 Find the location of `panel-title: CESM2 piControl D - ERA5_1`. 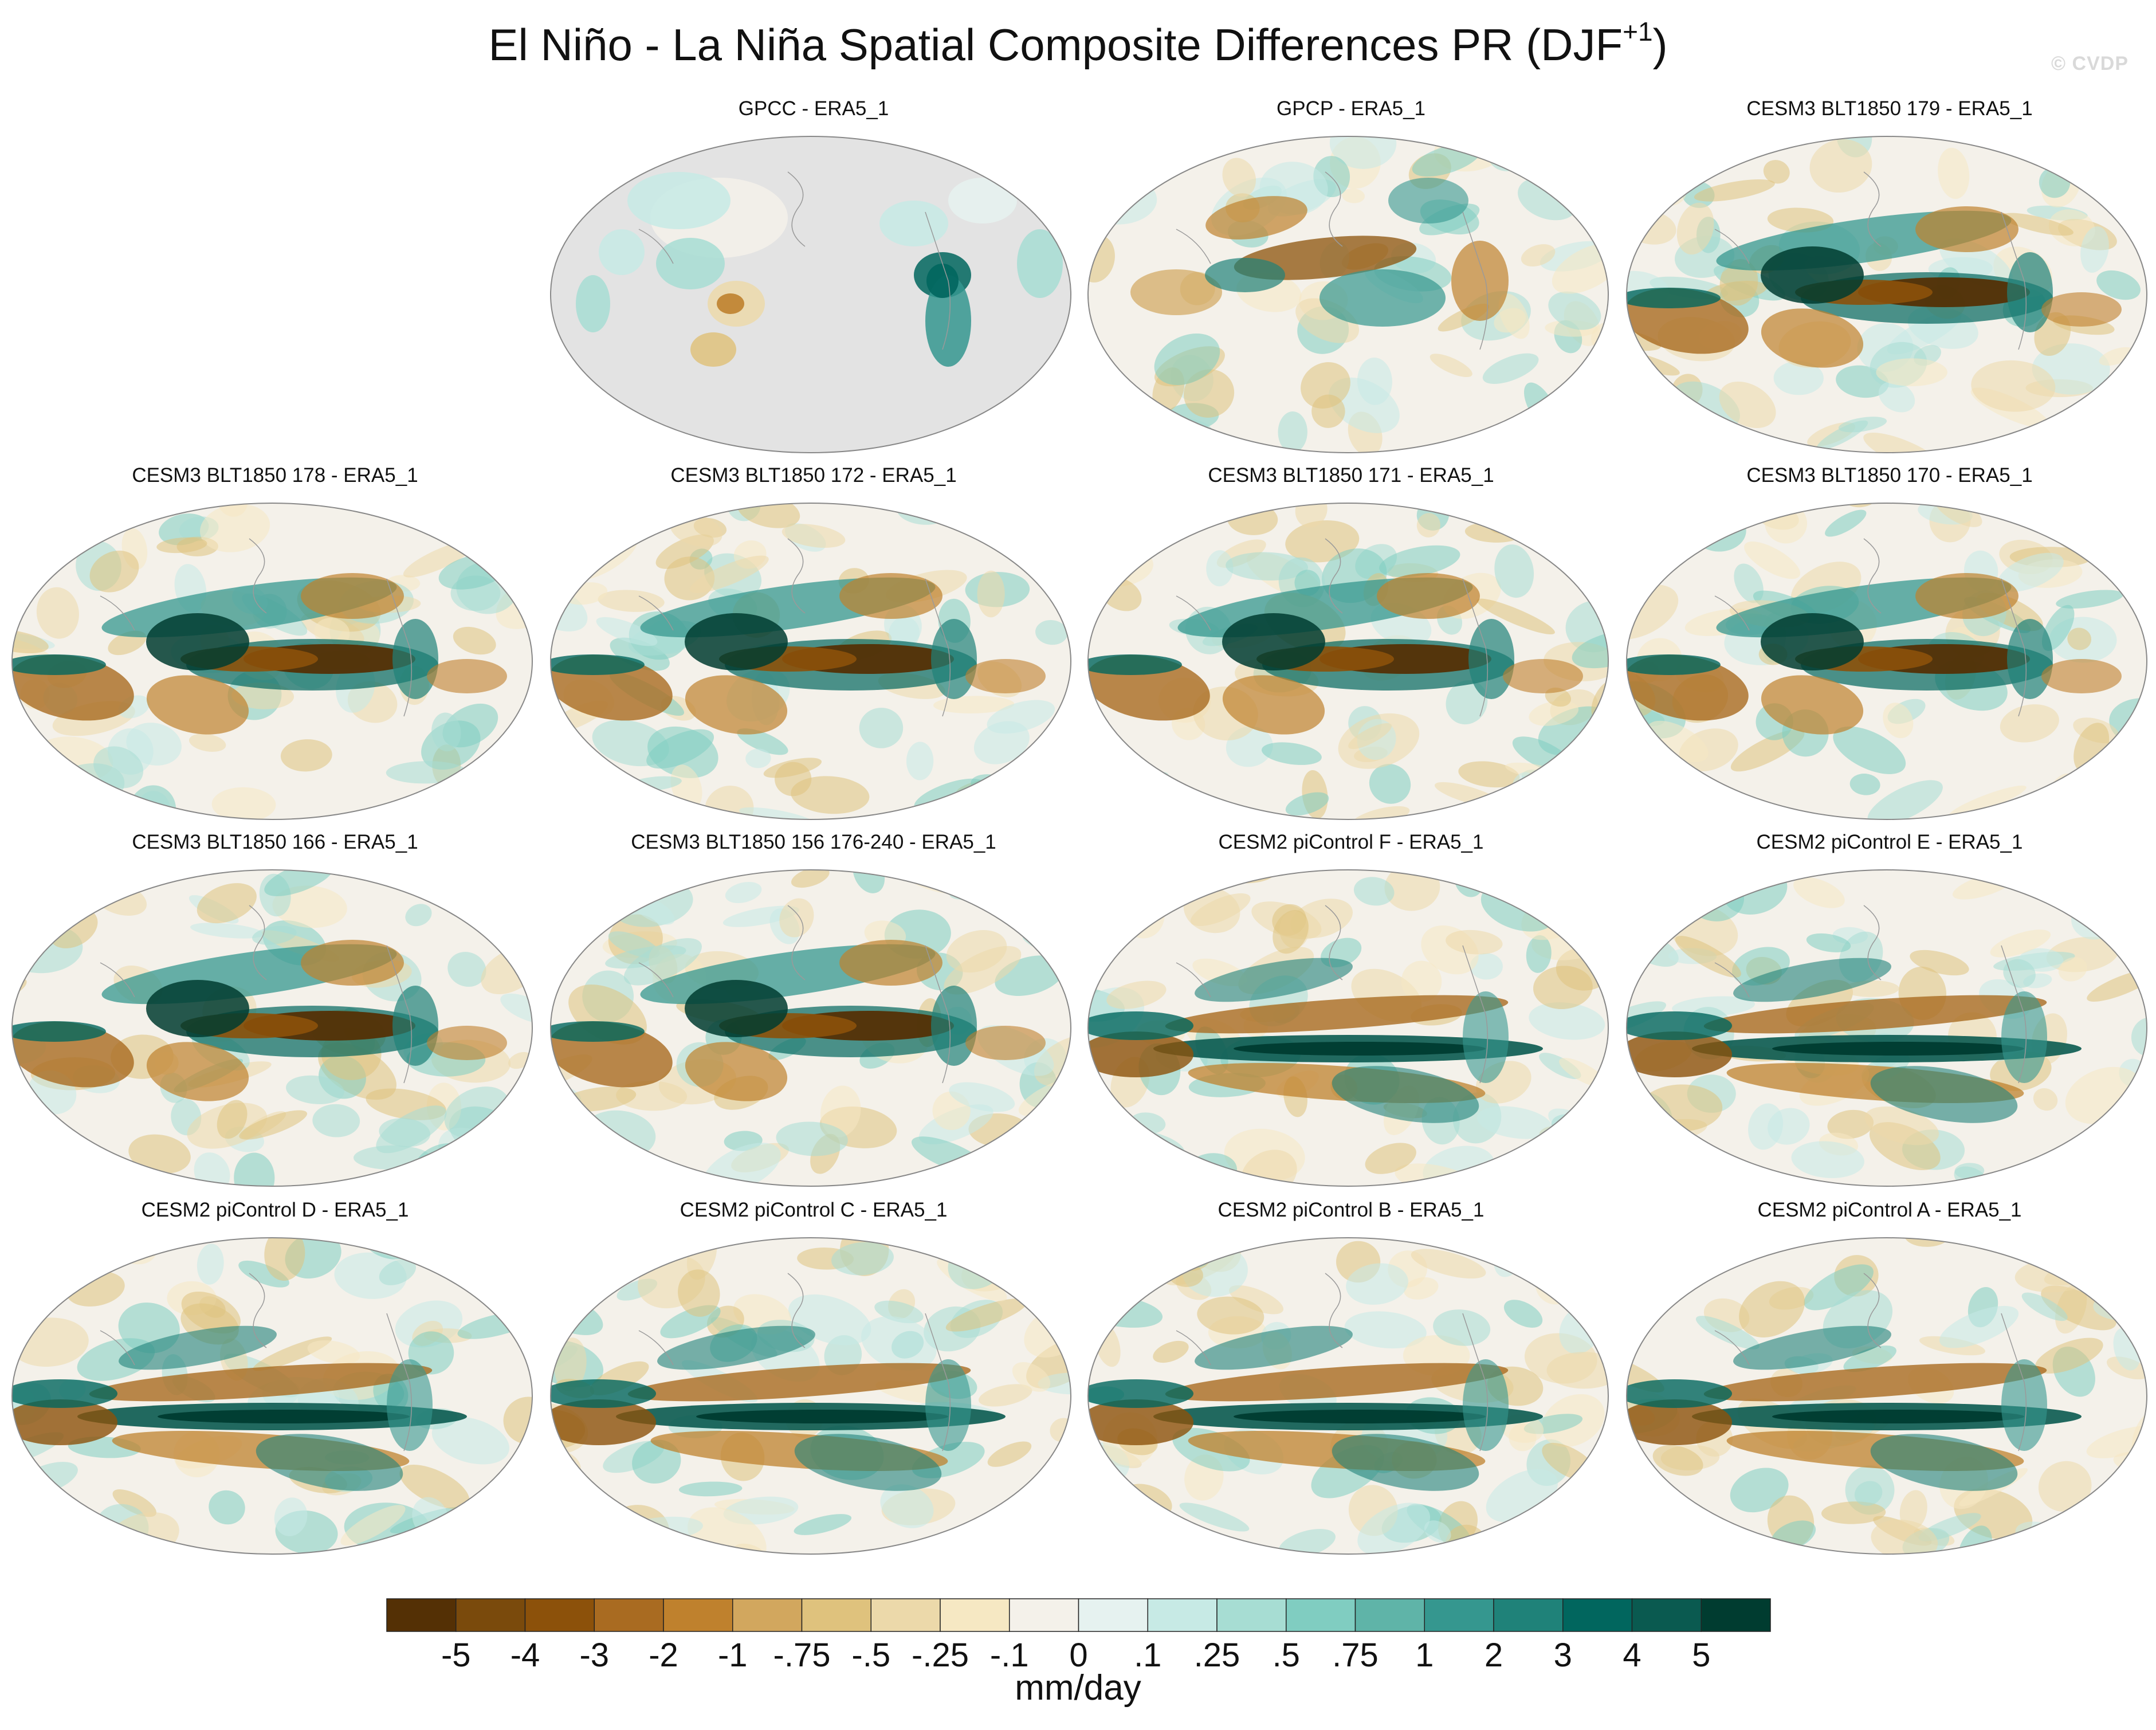

panel-title: CESM2 piControl D - ERA5_1 is located at coordinates (275, 1210).